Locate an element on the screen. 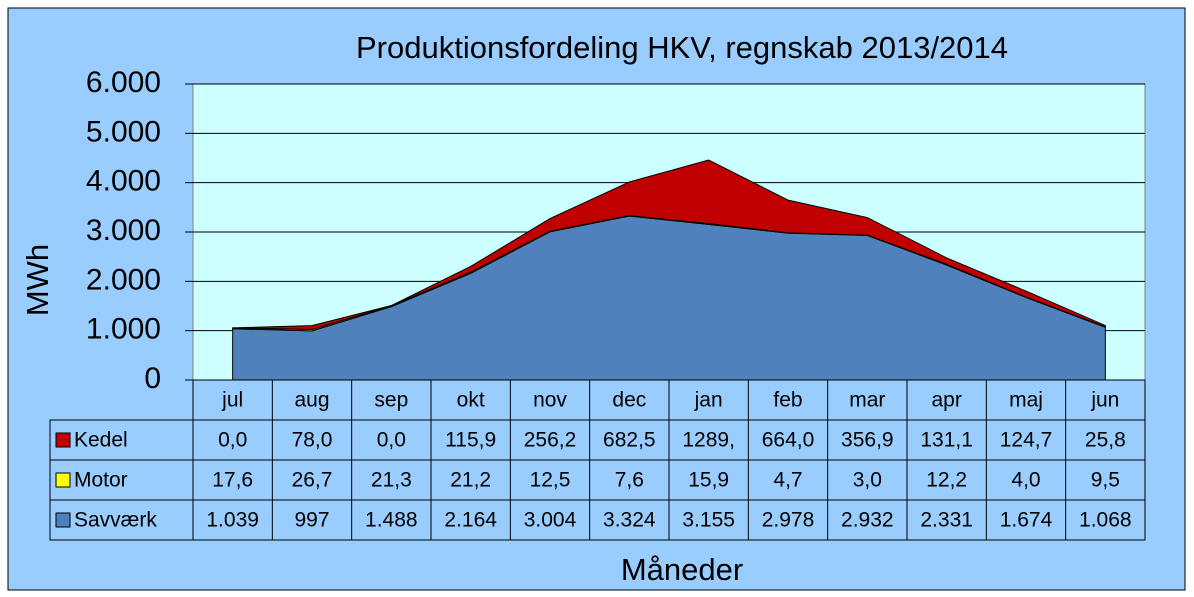 This screenshot has height=597, width=1194. y-tick-label: 1.000 is located at coordinates (123, 329).